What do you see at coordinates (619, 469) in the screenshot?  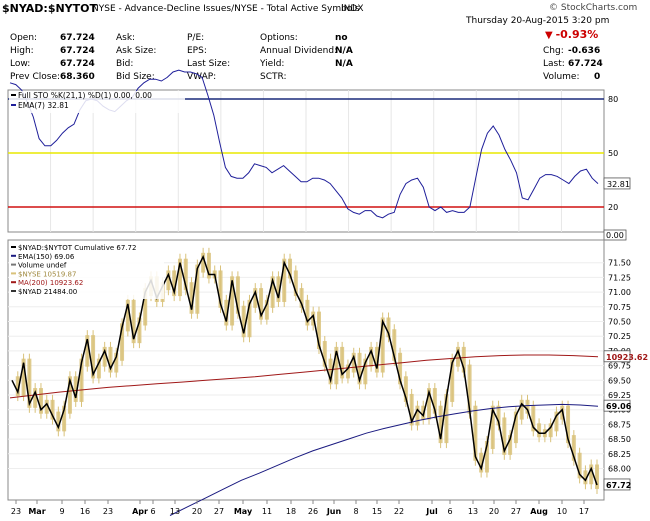 I see `price-tick-label: 68.00` at bounding box center [619, 469].